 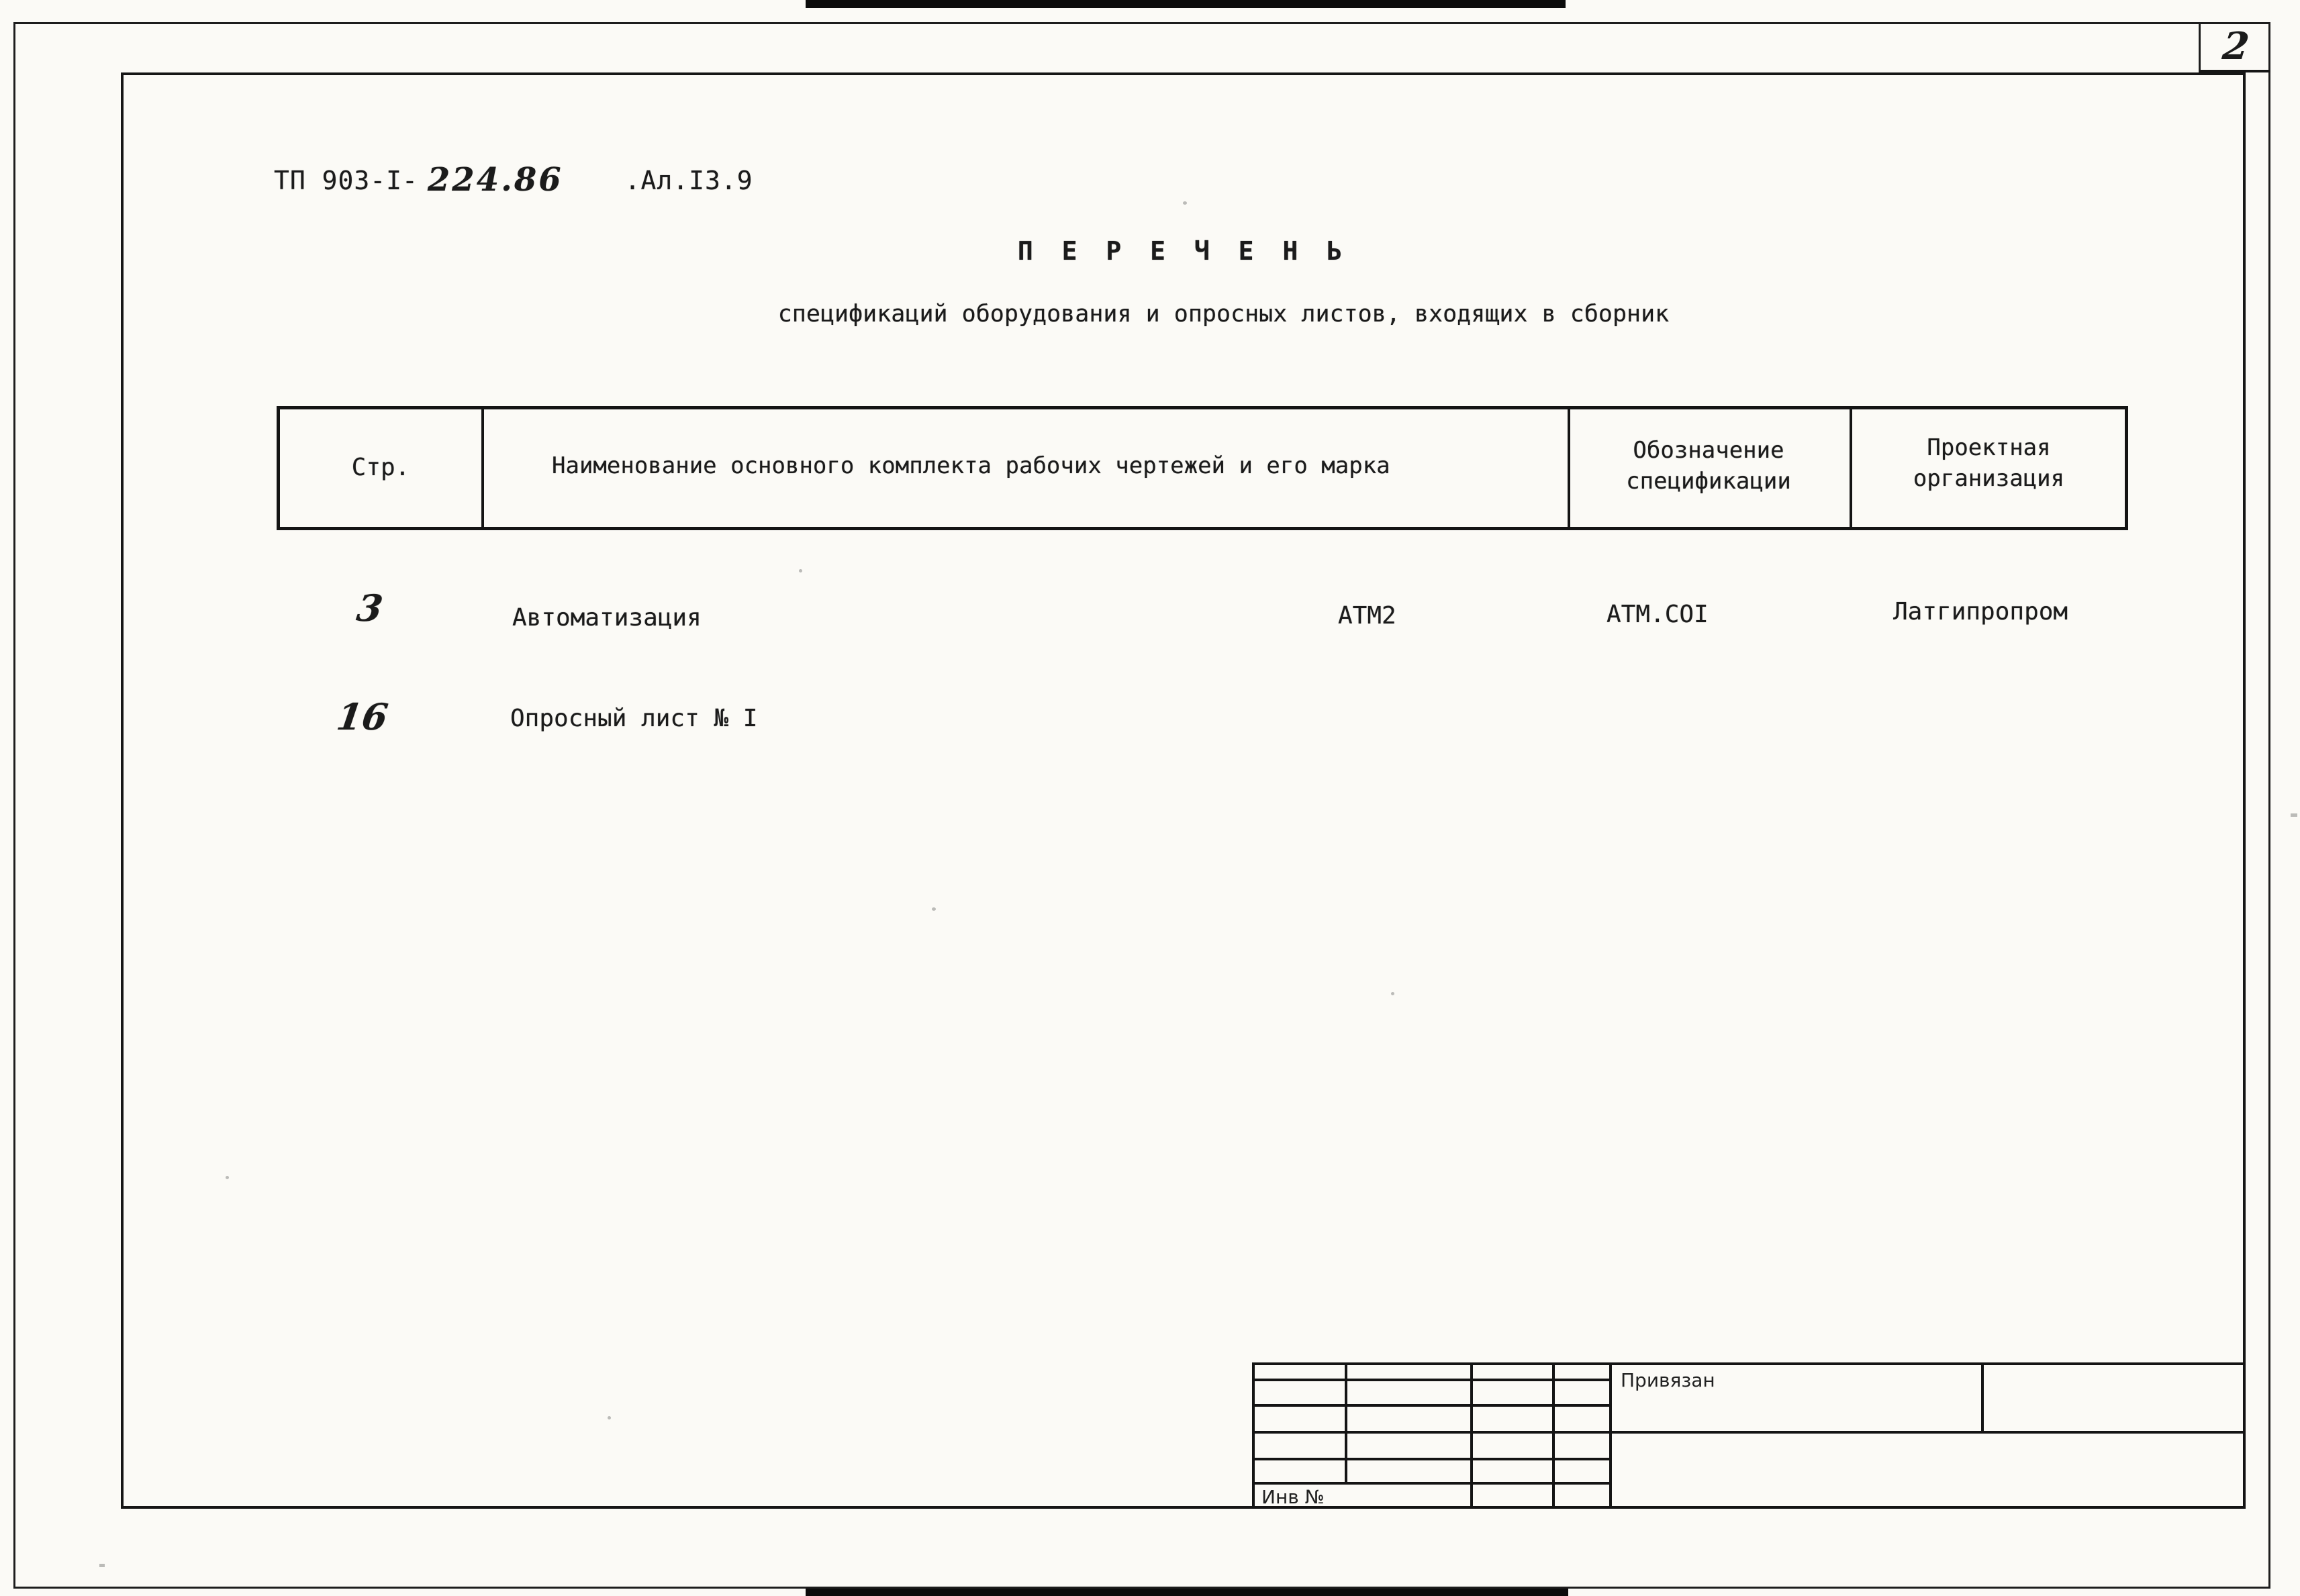 What do you see at coordinates (1926, 1432) in the screenshot?
I see `title-block-right-hline` at bounding box center [1926, 1432].